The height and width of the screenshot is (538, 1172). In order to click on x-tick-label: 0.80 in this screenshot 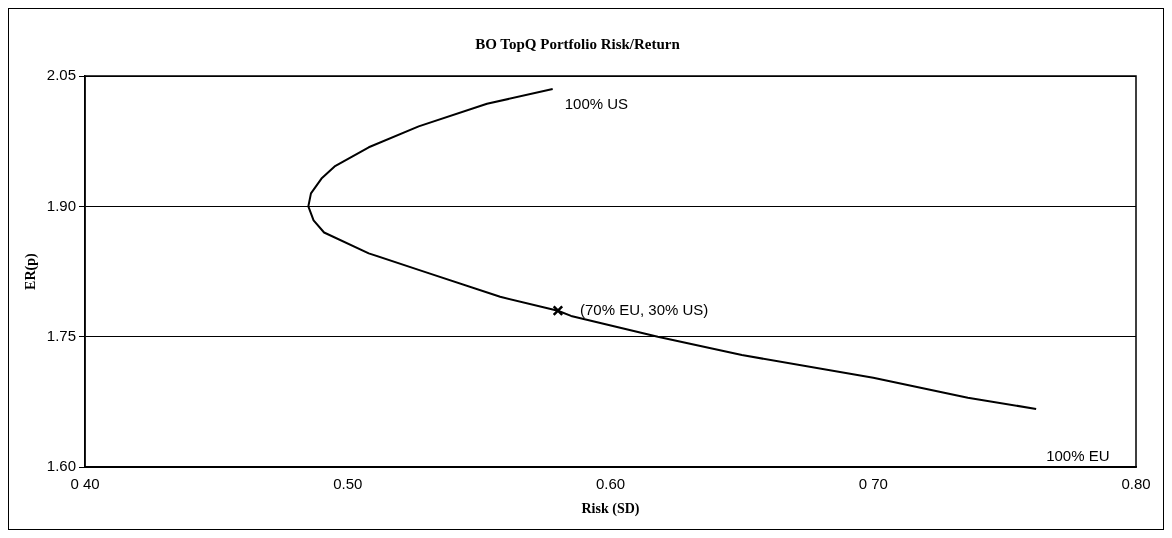, I will do `click(1136, 484)`.